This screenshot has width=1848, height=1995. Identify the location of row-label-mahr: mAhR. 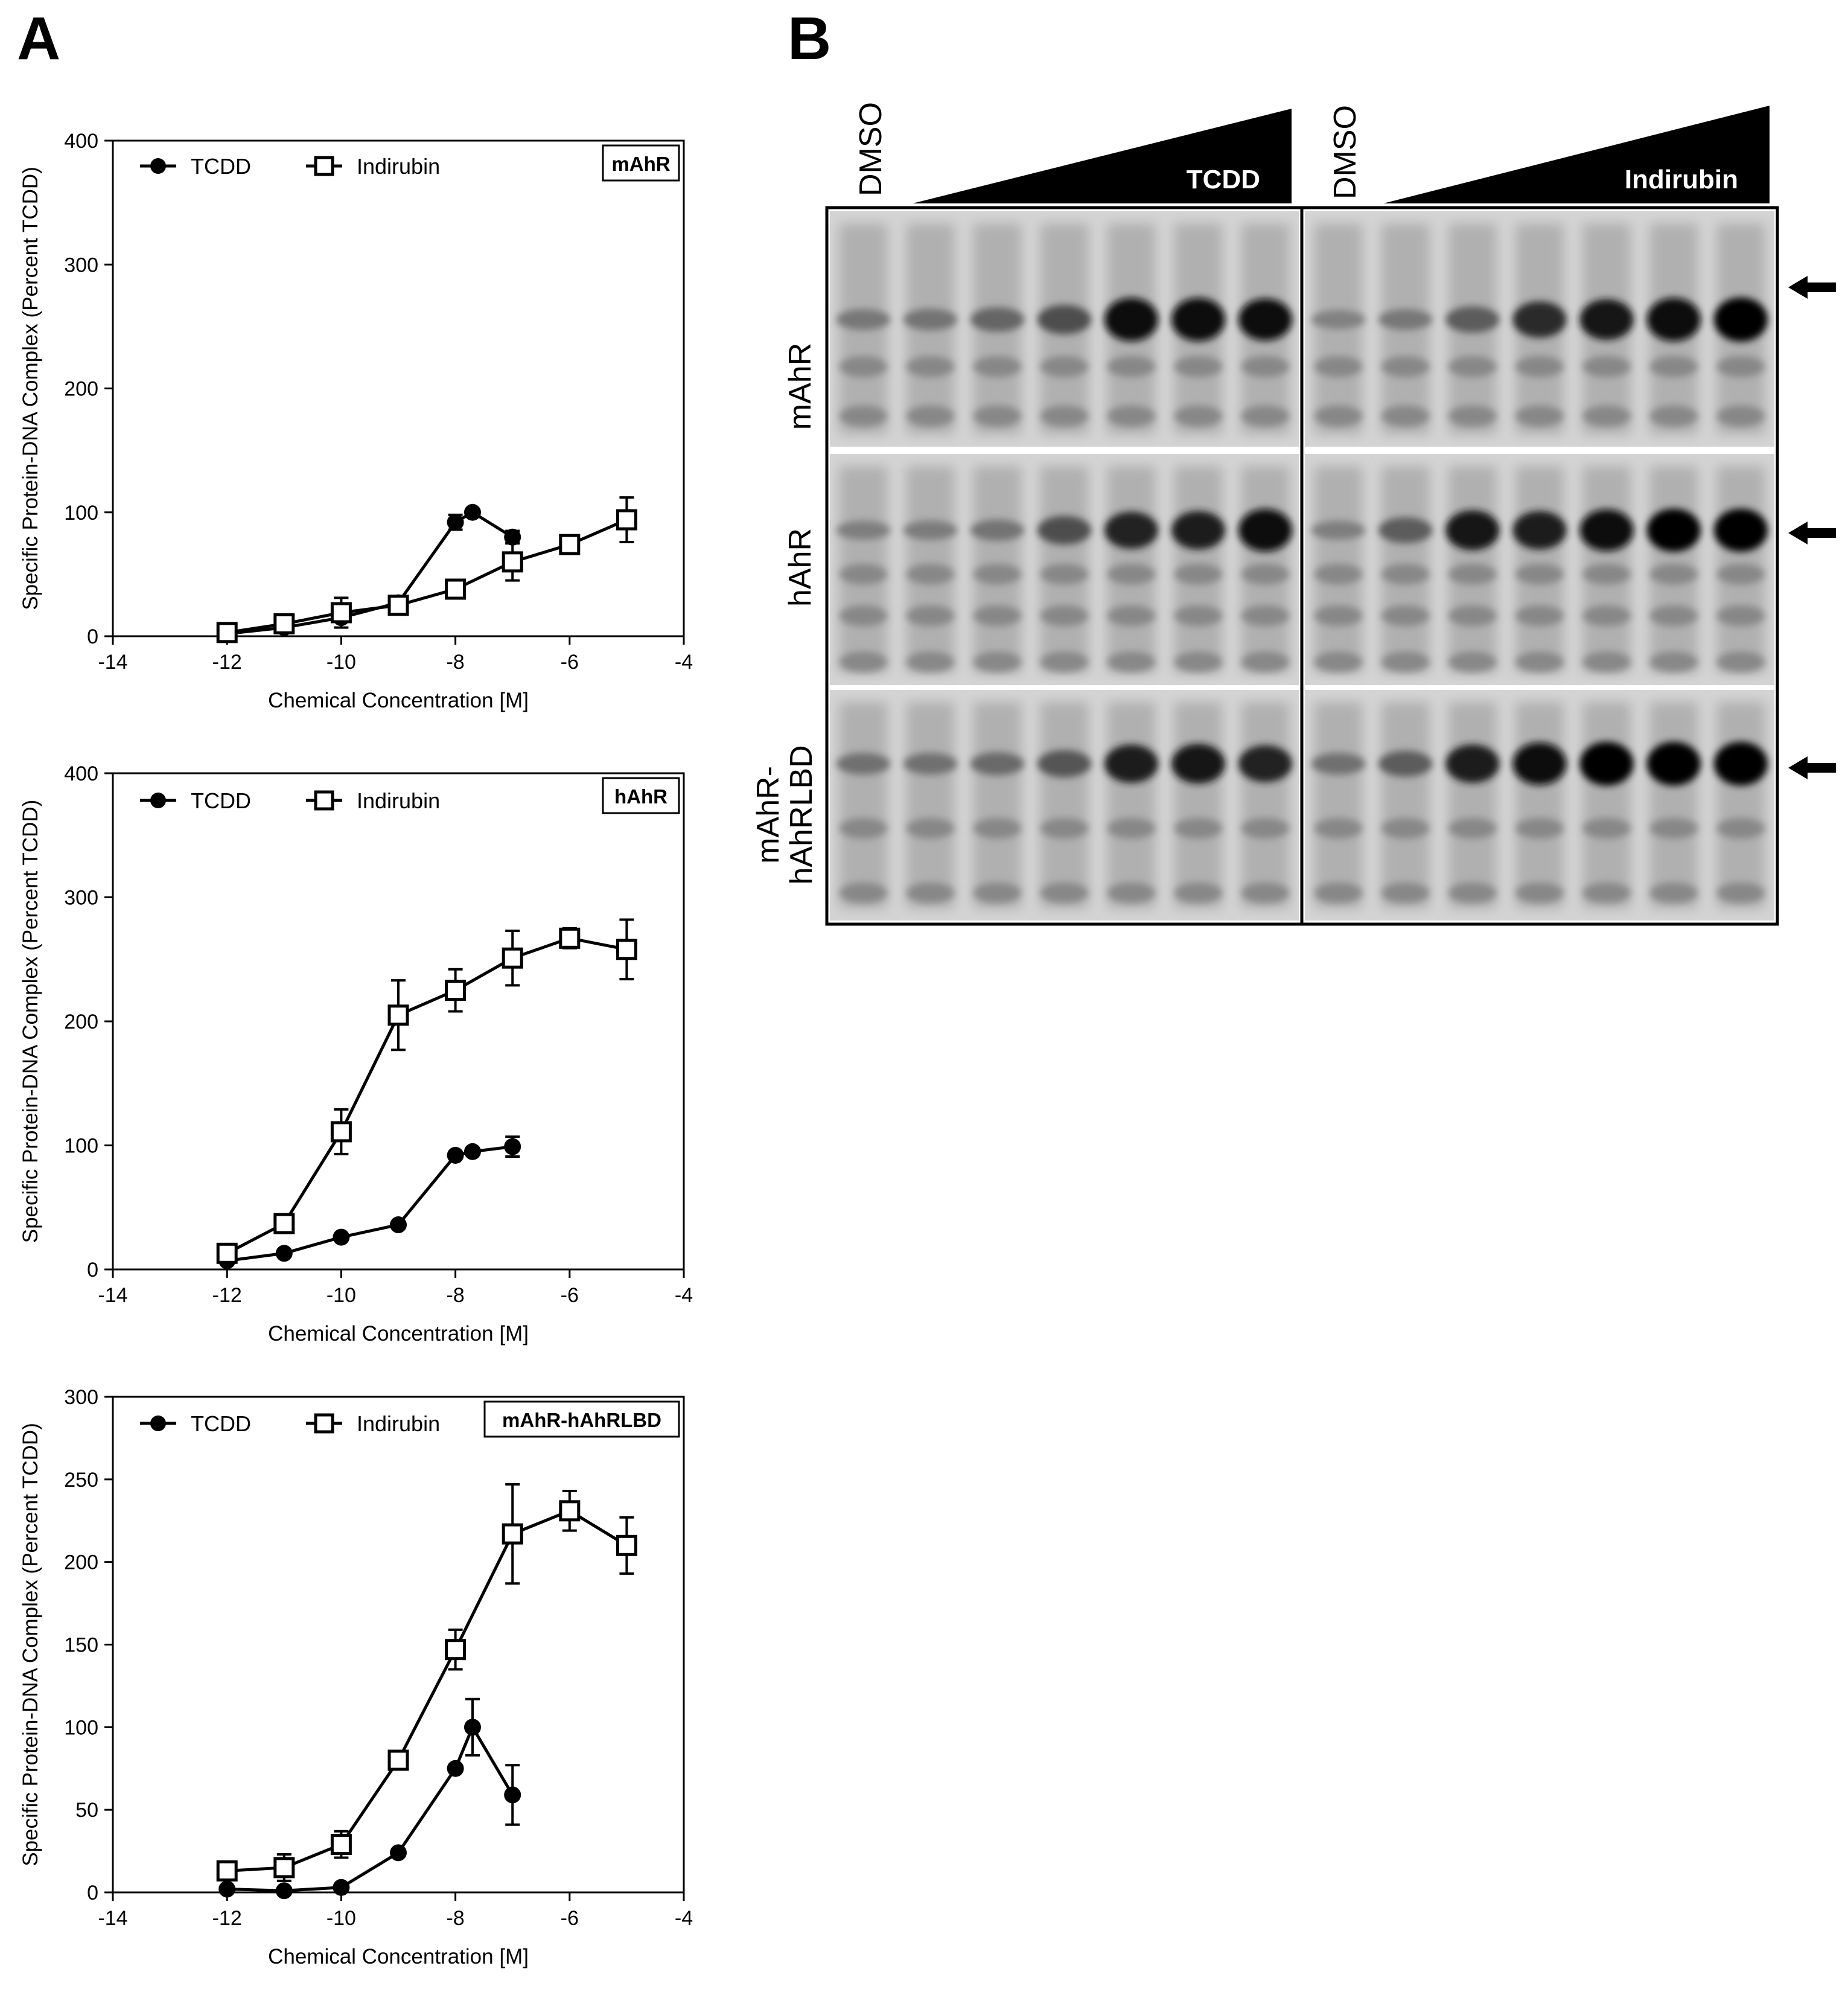
(800, 387).